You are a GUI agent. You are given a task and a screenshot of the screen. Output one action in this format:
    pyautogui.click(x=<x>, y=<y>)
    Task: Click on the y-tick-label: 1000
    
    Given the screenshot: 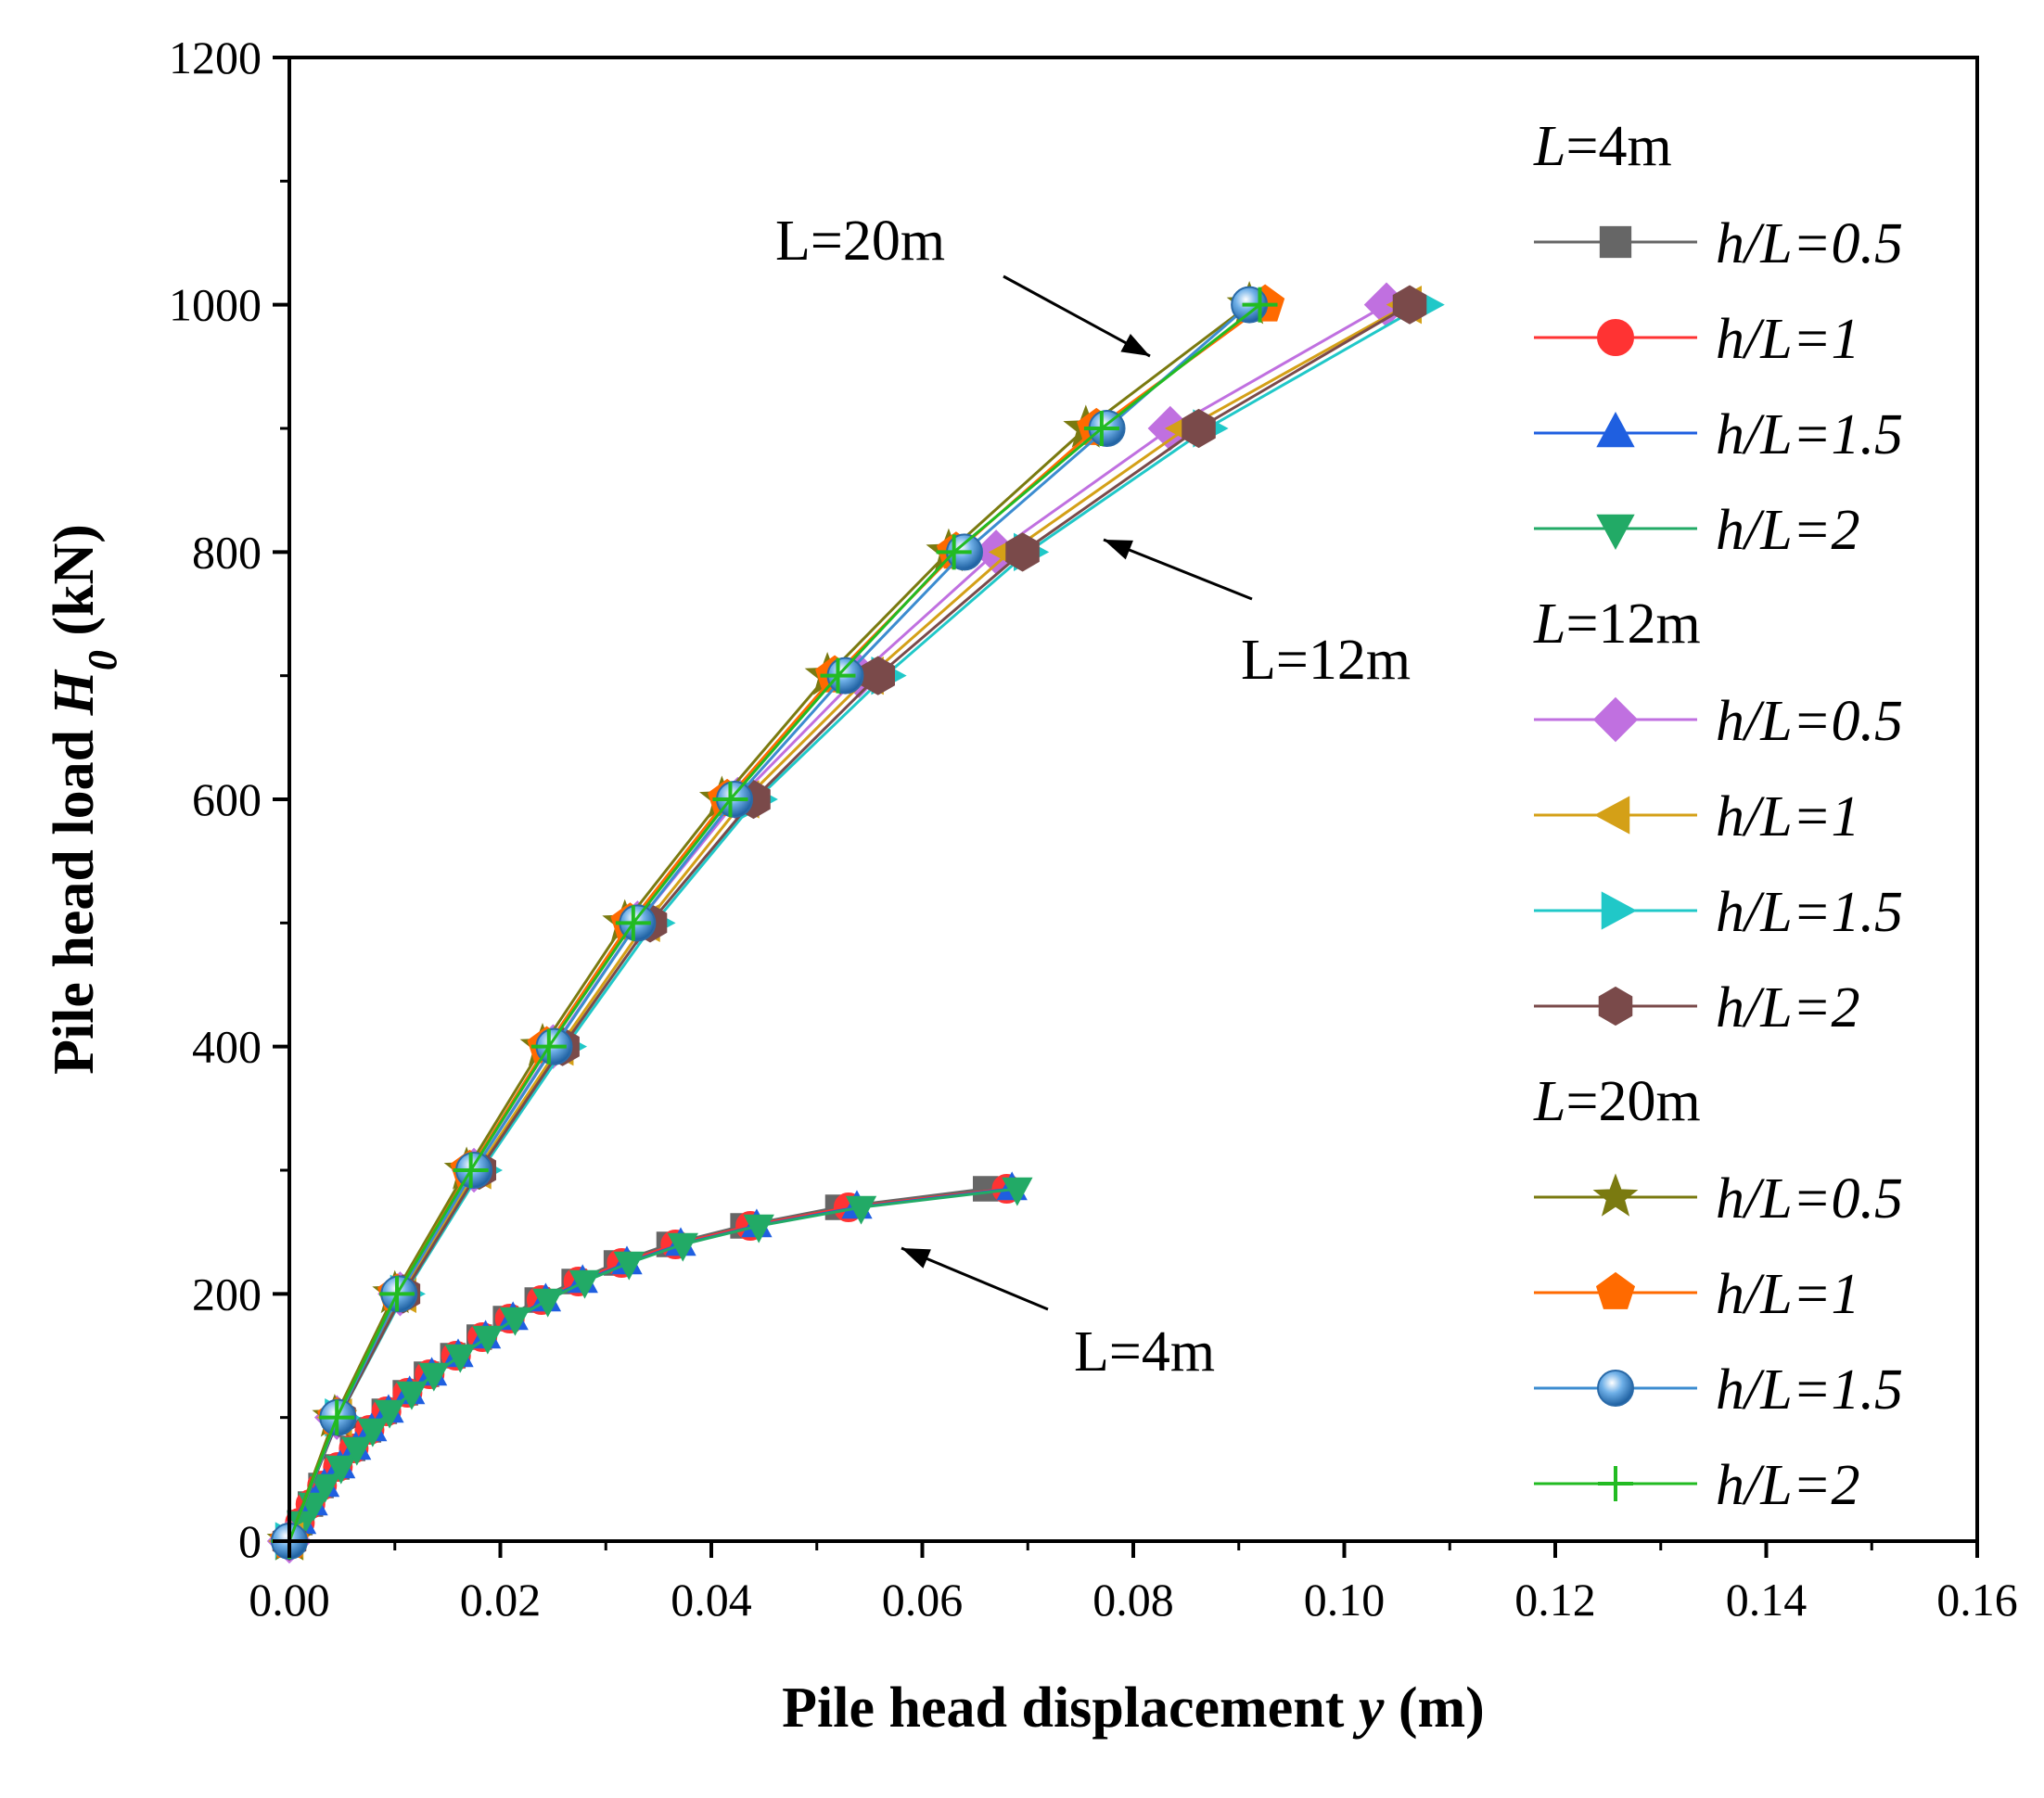 What is the action you would take?
    pyautogui.click(x=215, y=305)
    